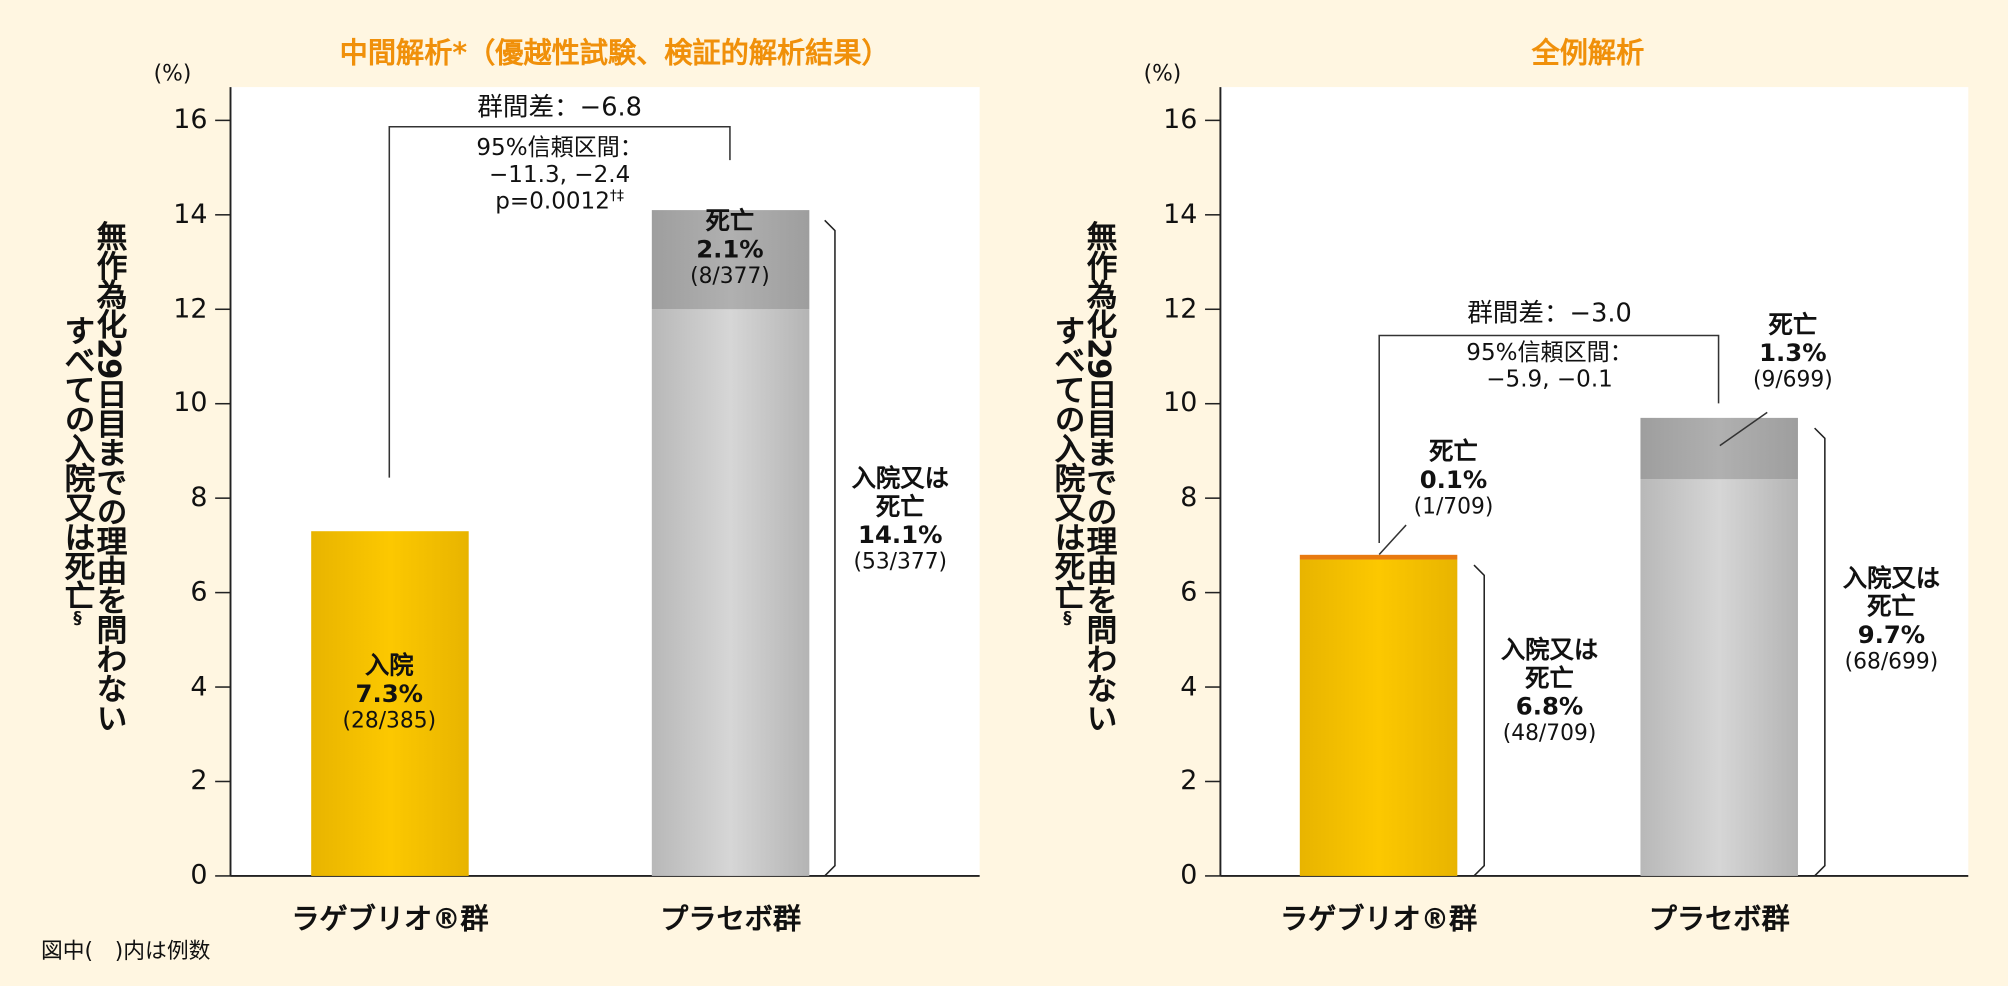 Image resolution: width=2008 pixels, height=986 pixels. What do you see at coordinates (559, 201) in the screenshot?
I see `p-value: p=0.0012†‡` at bounding box center [559, 201].